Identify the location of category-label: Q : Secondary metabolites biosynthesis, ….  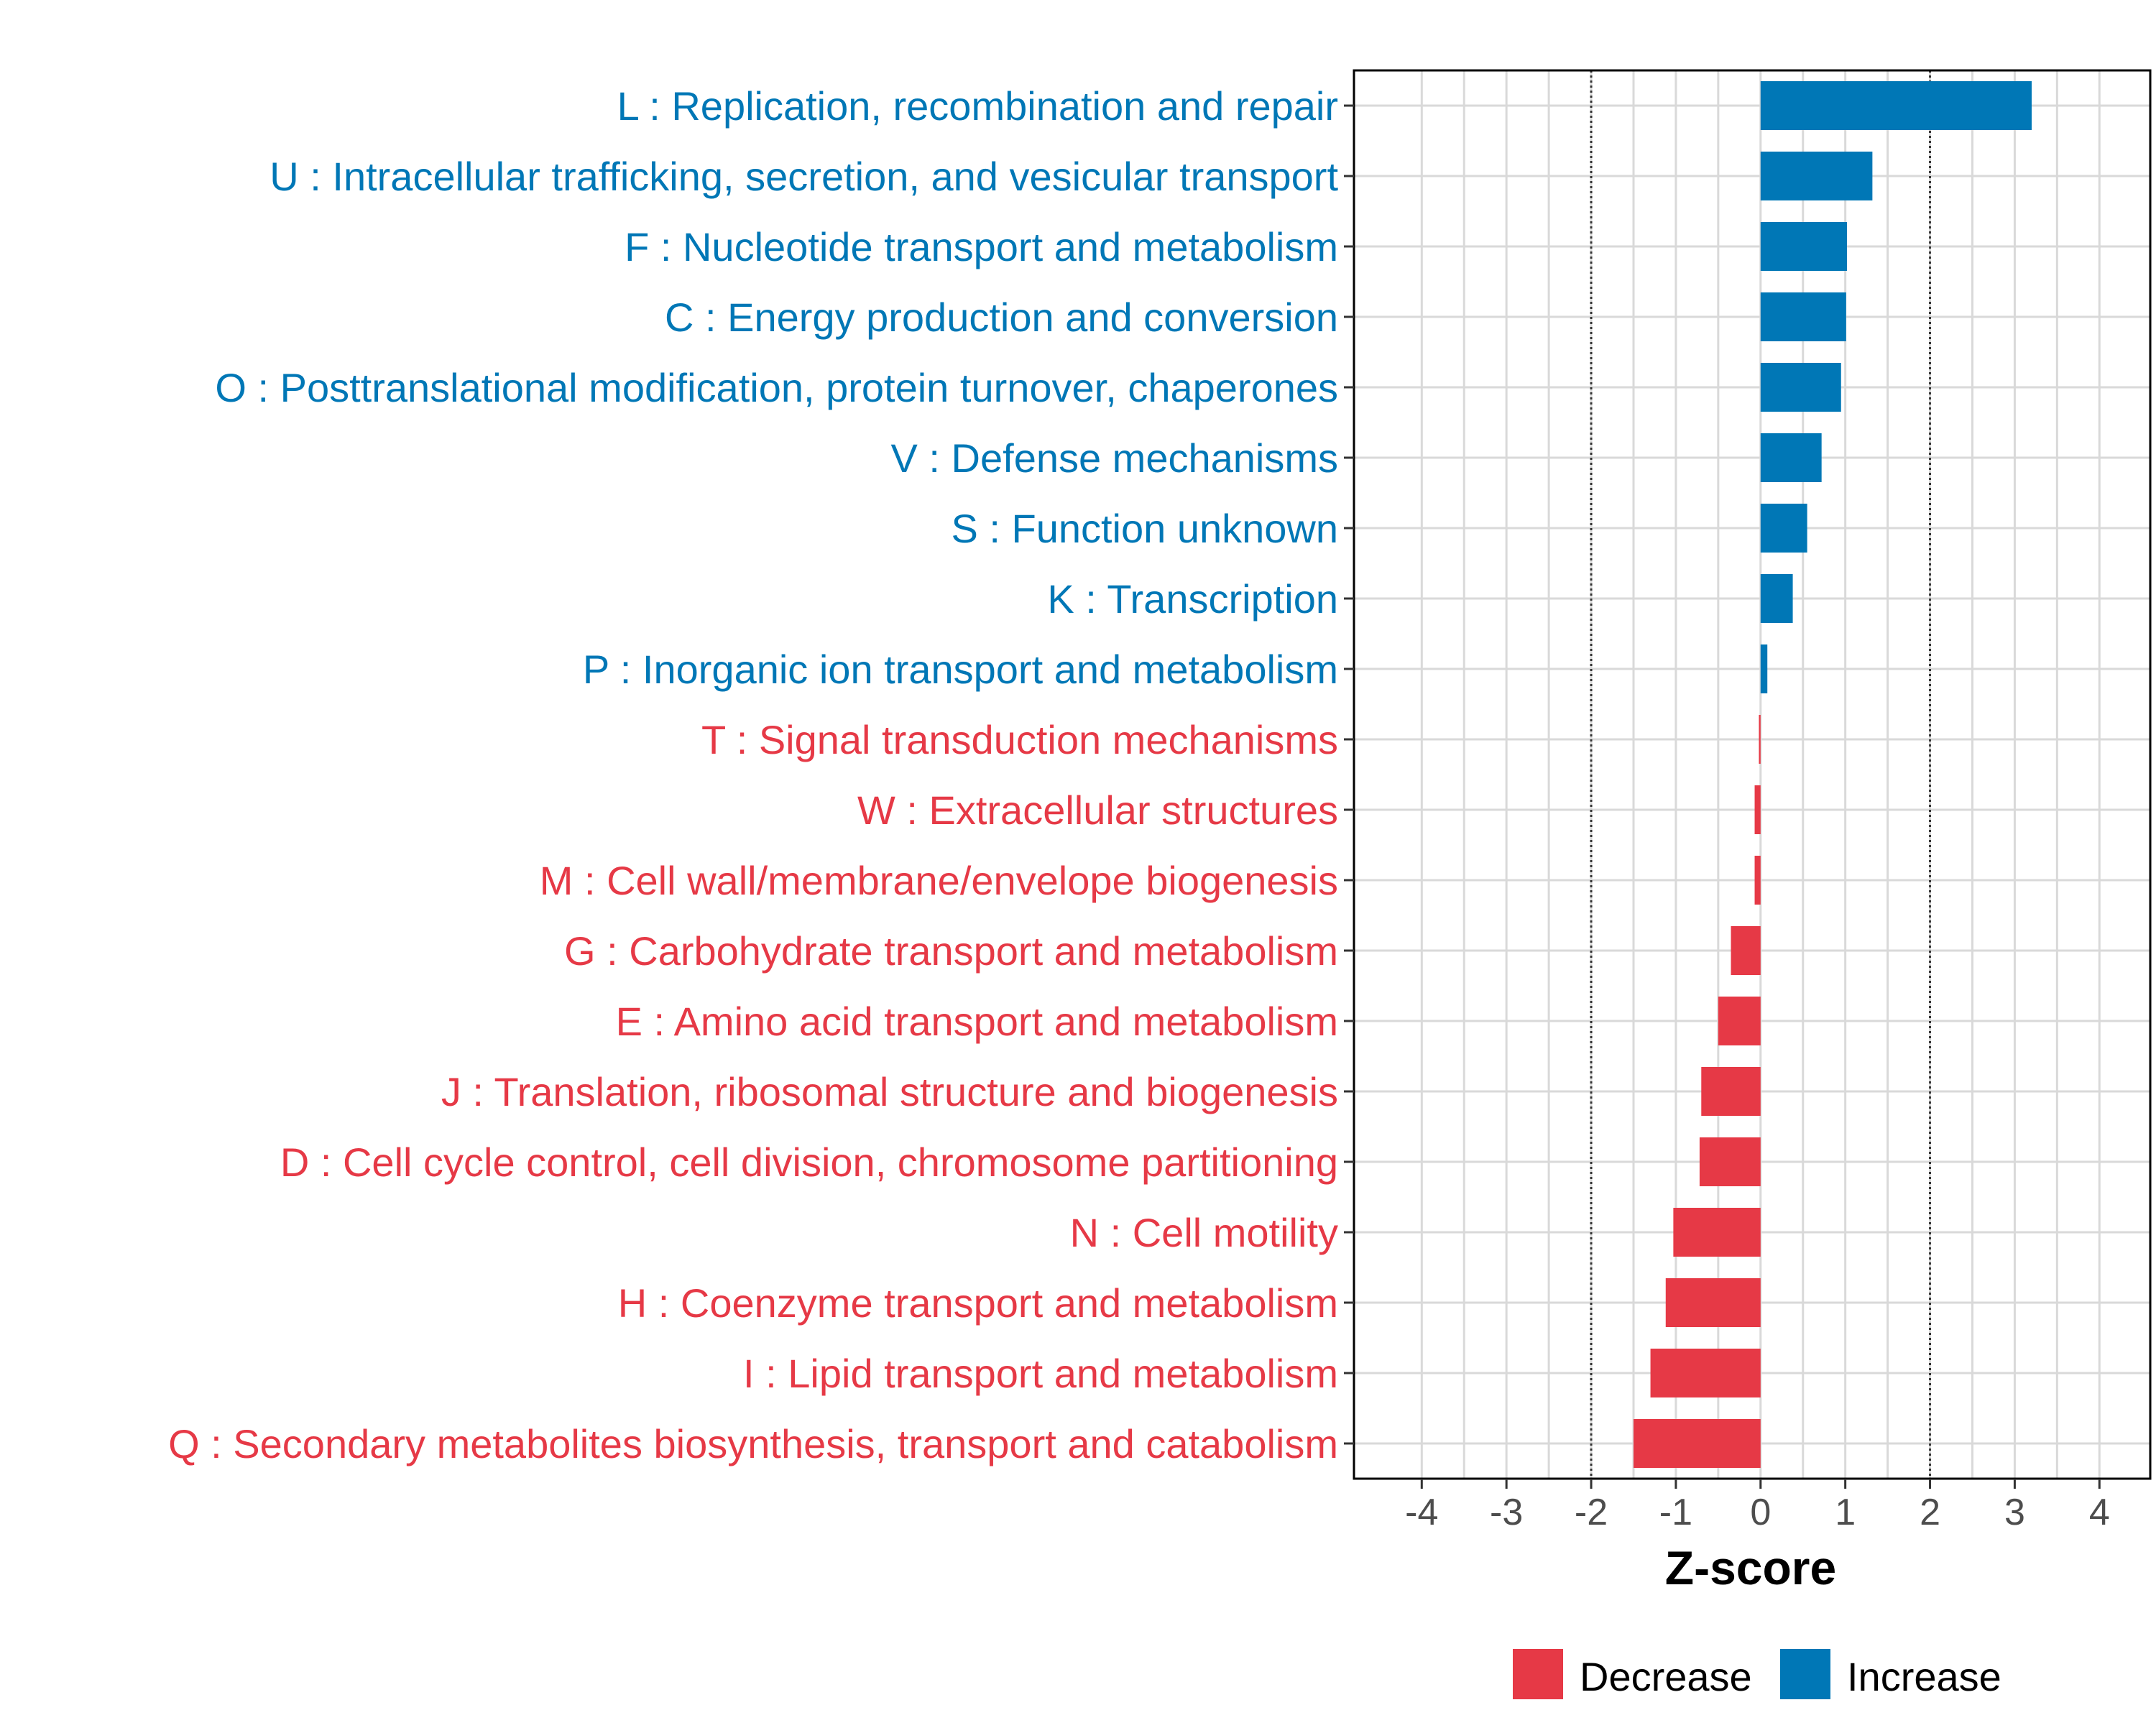
(753, 1443).